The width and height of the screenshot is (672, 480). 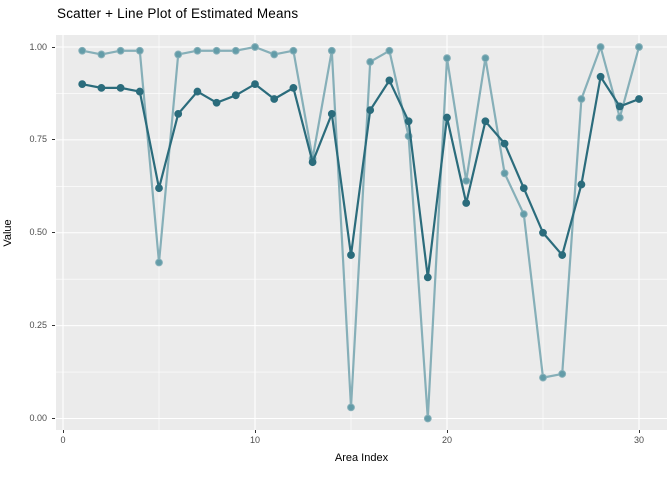 I want to click on y-tick-label: 0.50, so click(x=38, y=232).